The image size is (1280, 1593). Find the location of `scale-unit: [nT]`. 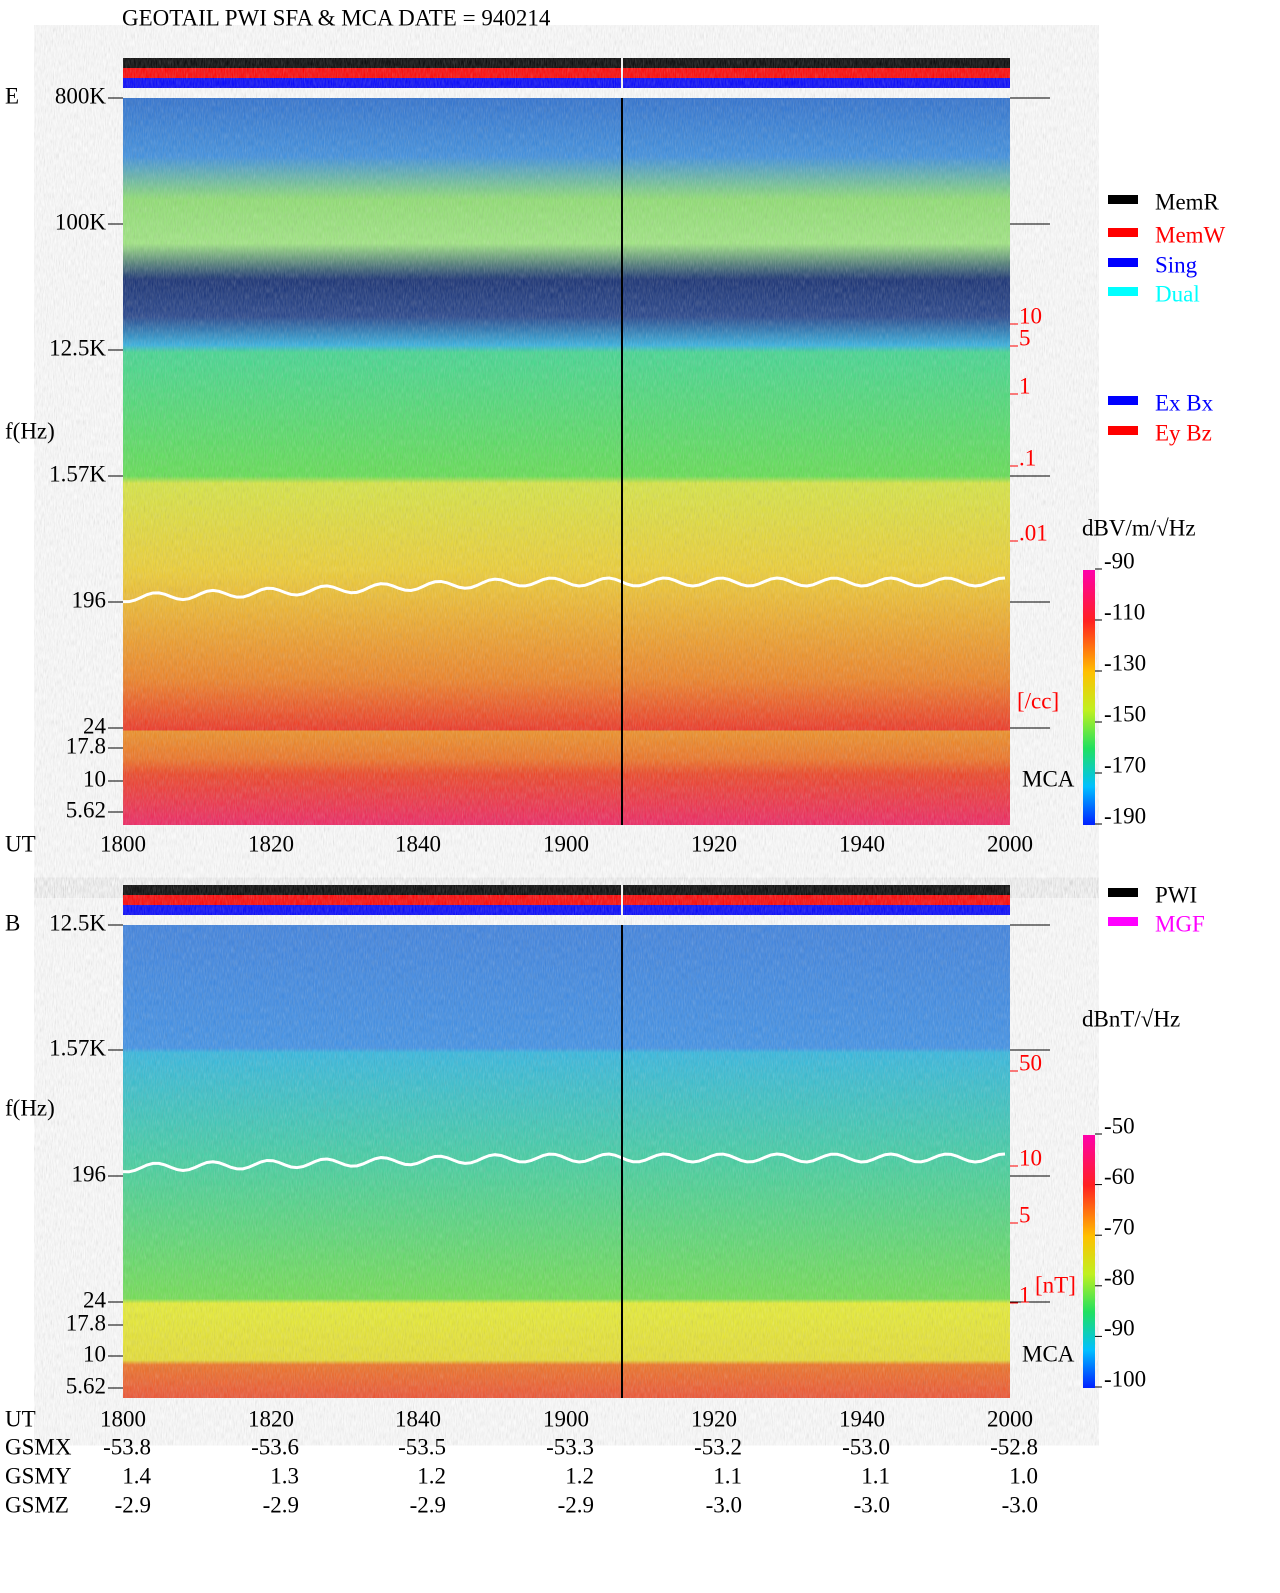

scale-unit: [nT] is located at coordinates (1055, 1284).